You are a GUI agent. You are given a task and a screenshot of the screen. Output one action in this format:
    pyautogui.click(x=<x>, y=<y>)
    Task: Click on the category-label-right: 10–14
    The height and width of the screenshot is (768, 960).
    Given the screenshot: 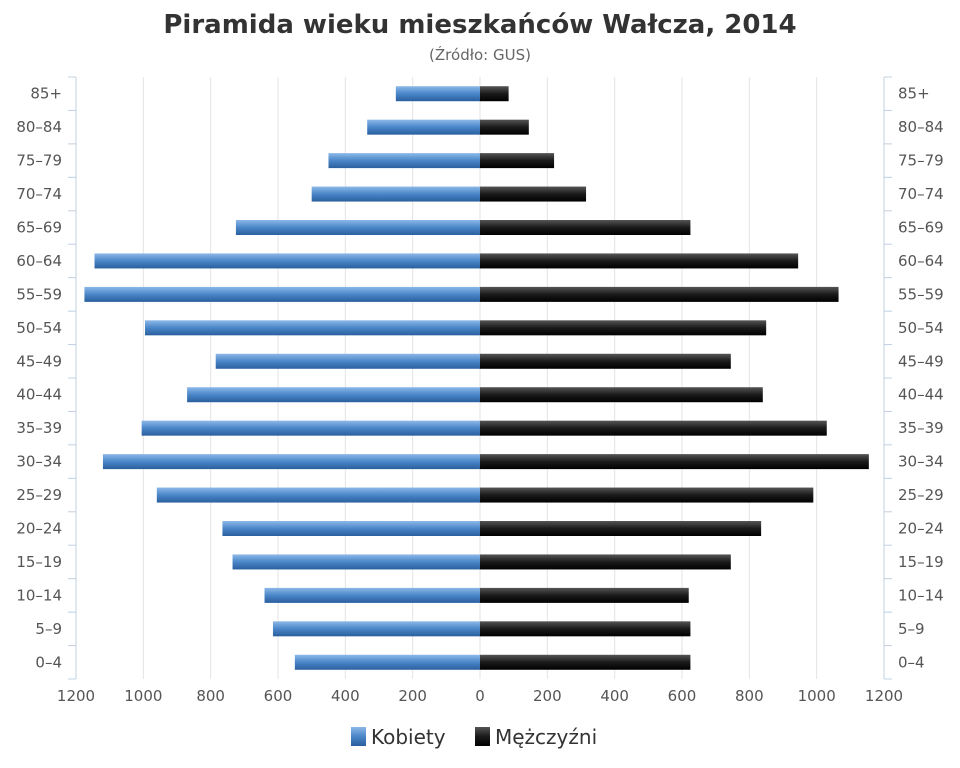 What is the action you would take?
    pyautogui.click(x=921, y=595)
    